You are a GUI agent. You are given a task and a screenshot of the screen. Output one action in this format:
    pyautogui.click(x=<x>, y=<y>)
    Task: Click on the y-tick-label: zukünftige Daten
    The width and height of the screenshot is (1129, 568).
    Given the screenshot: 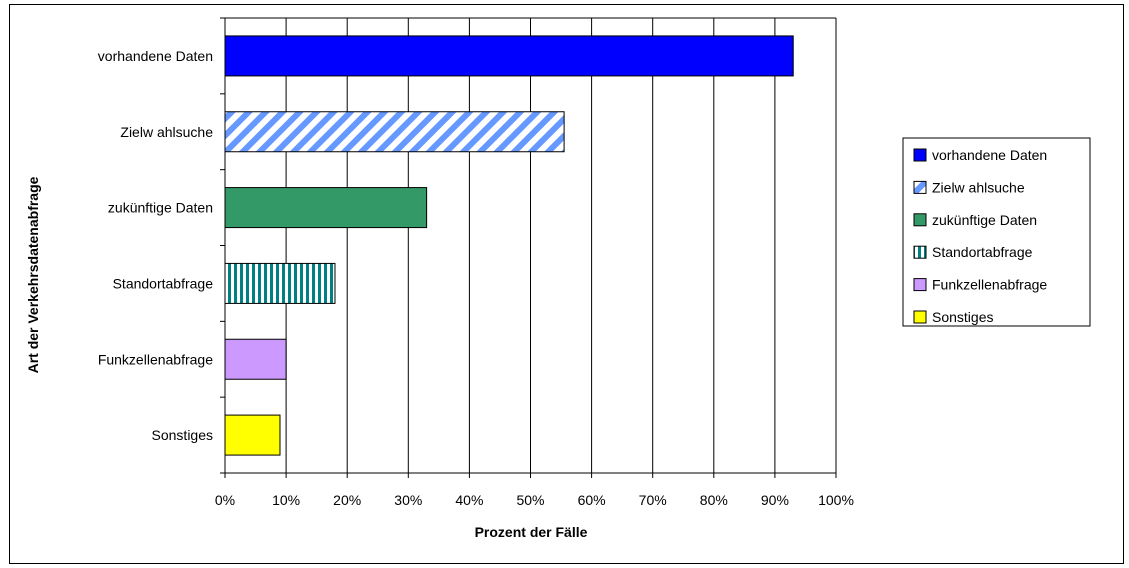 What is the action you would take?
    pyautogui.click(x=160, y=208)
    